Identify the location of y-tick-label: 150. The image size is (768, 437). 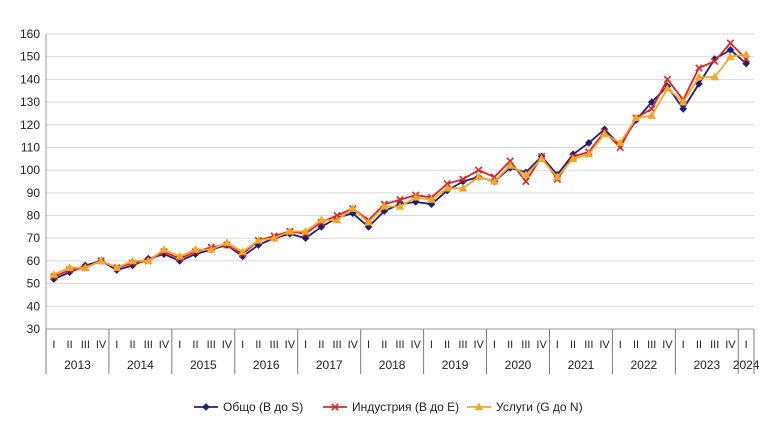
(30, 57).